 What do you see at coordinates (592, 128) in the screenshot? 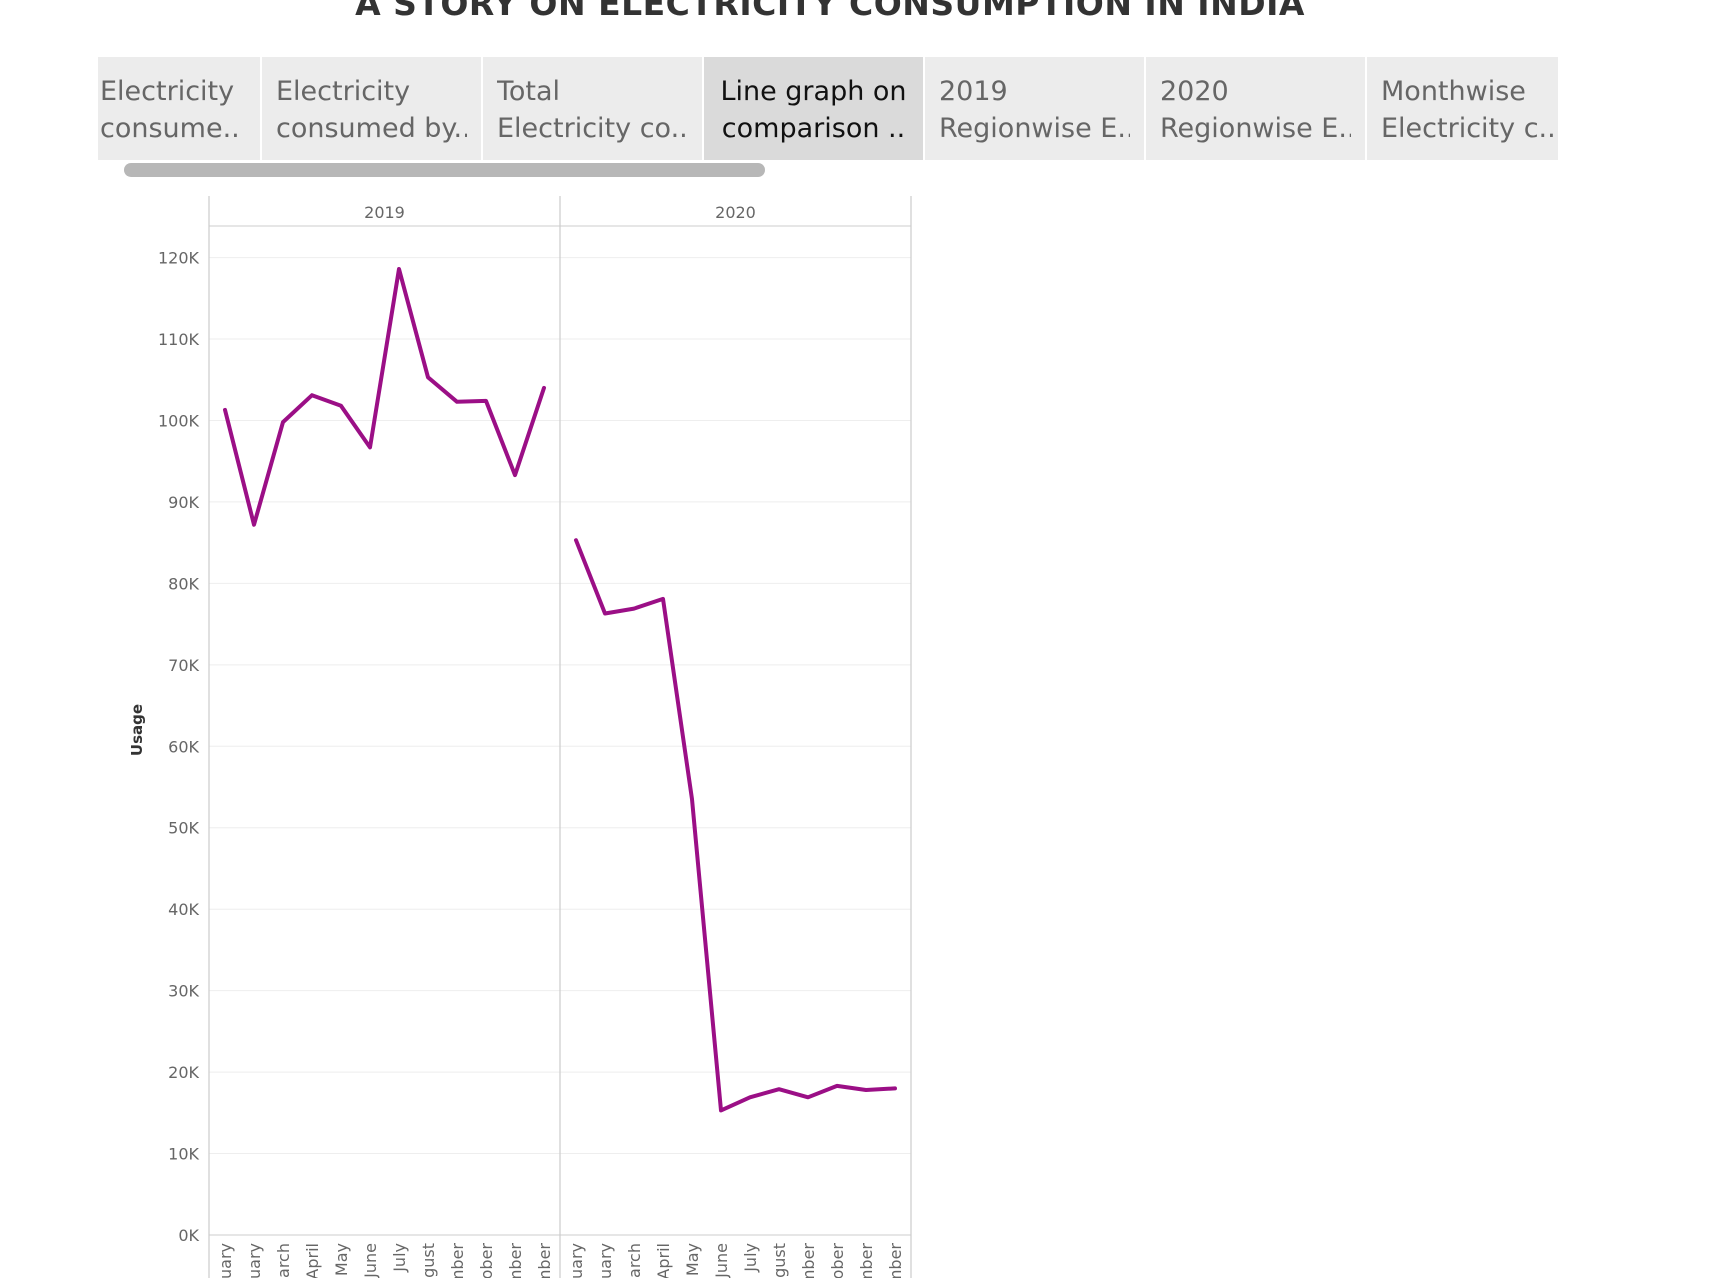
I see `tab-3-line2: Electricity co..` at bounding box center [592, 128].